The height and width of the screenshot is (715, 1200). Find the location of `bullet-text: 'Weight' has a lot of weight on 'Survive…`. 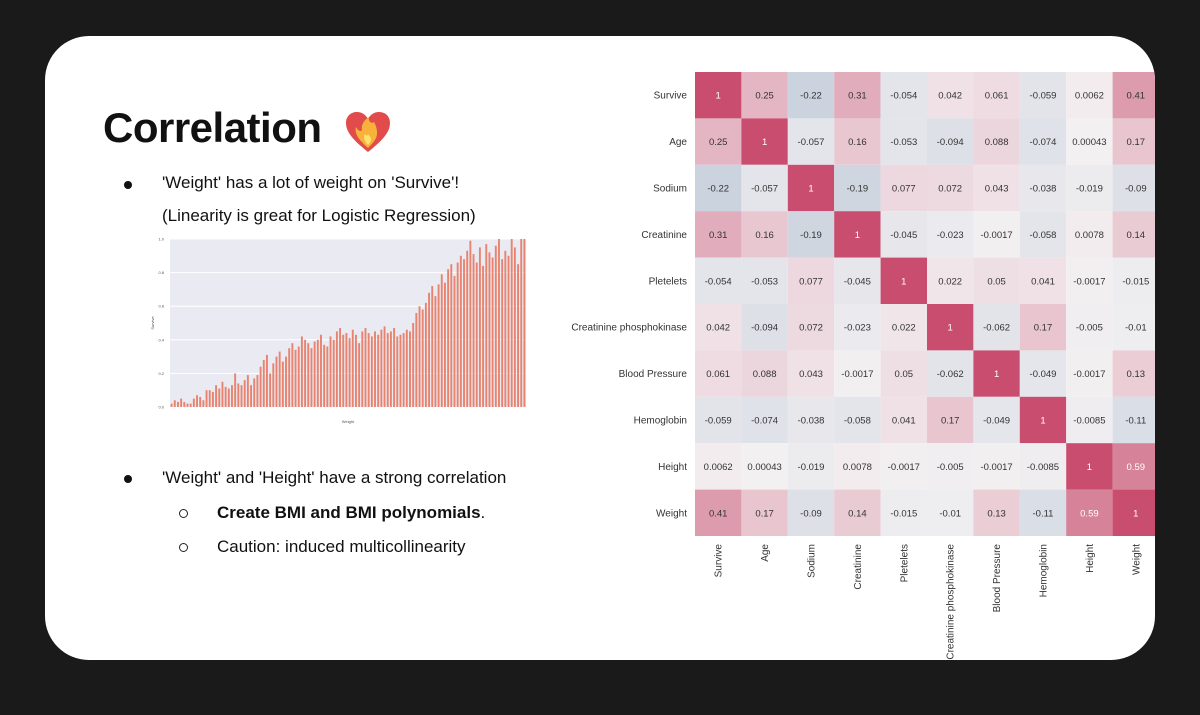

bullet-text: 'Weight' has a lot of weight on 'Survive… is located at coordinates (311, 182).